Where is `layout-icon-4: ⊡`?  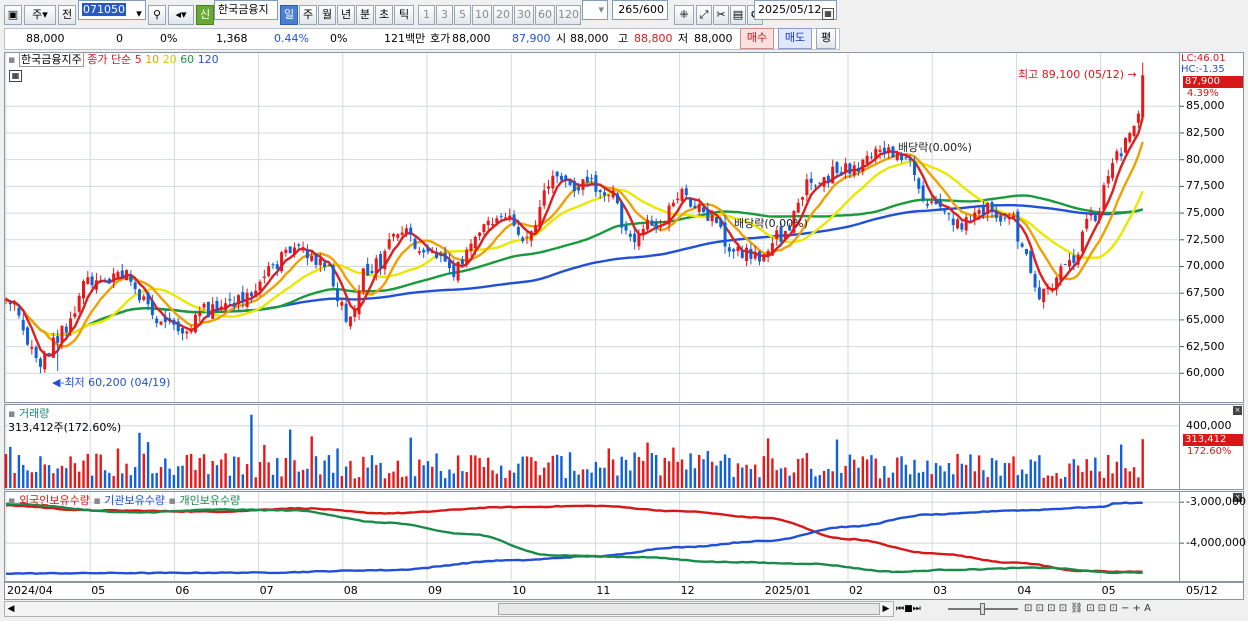
layout-icon-4: ⊡ is located at coordinates (1063, 608).